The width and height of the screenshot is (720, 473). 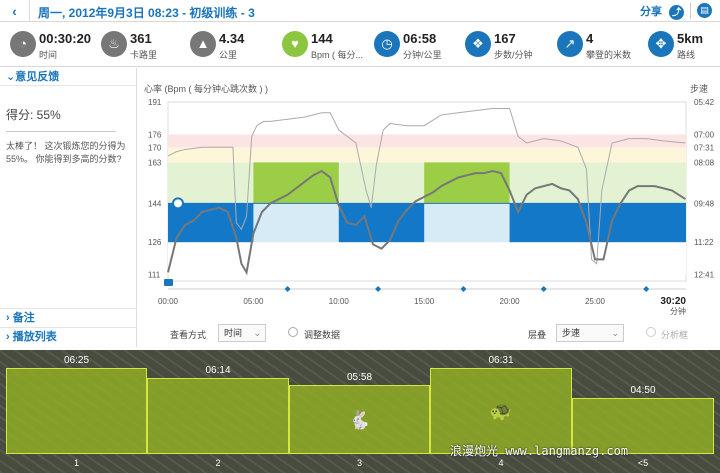 I want to click on share-icon: ⤴, so click(x=677, y=12).